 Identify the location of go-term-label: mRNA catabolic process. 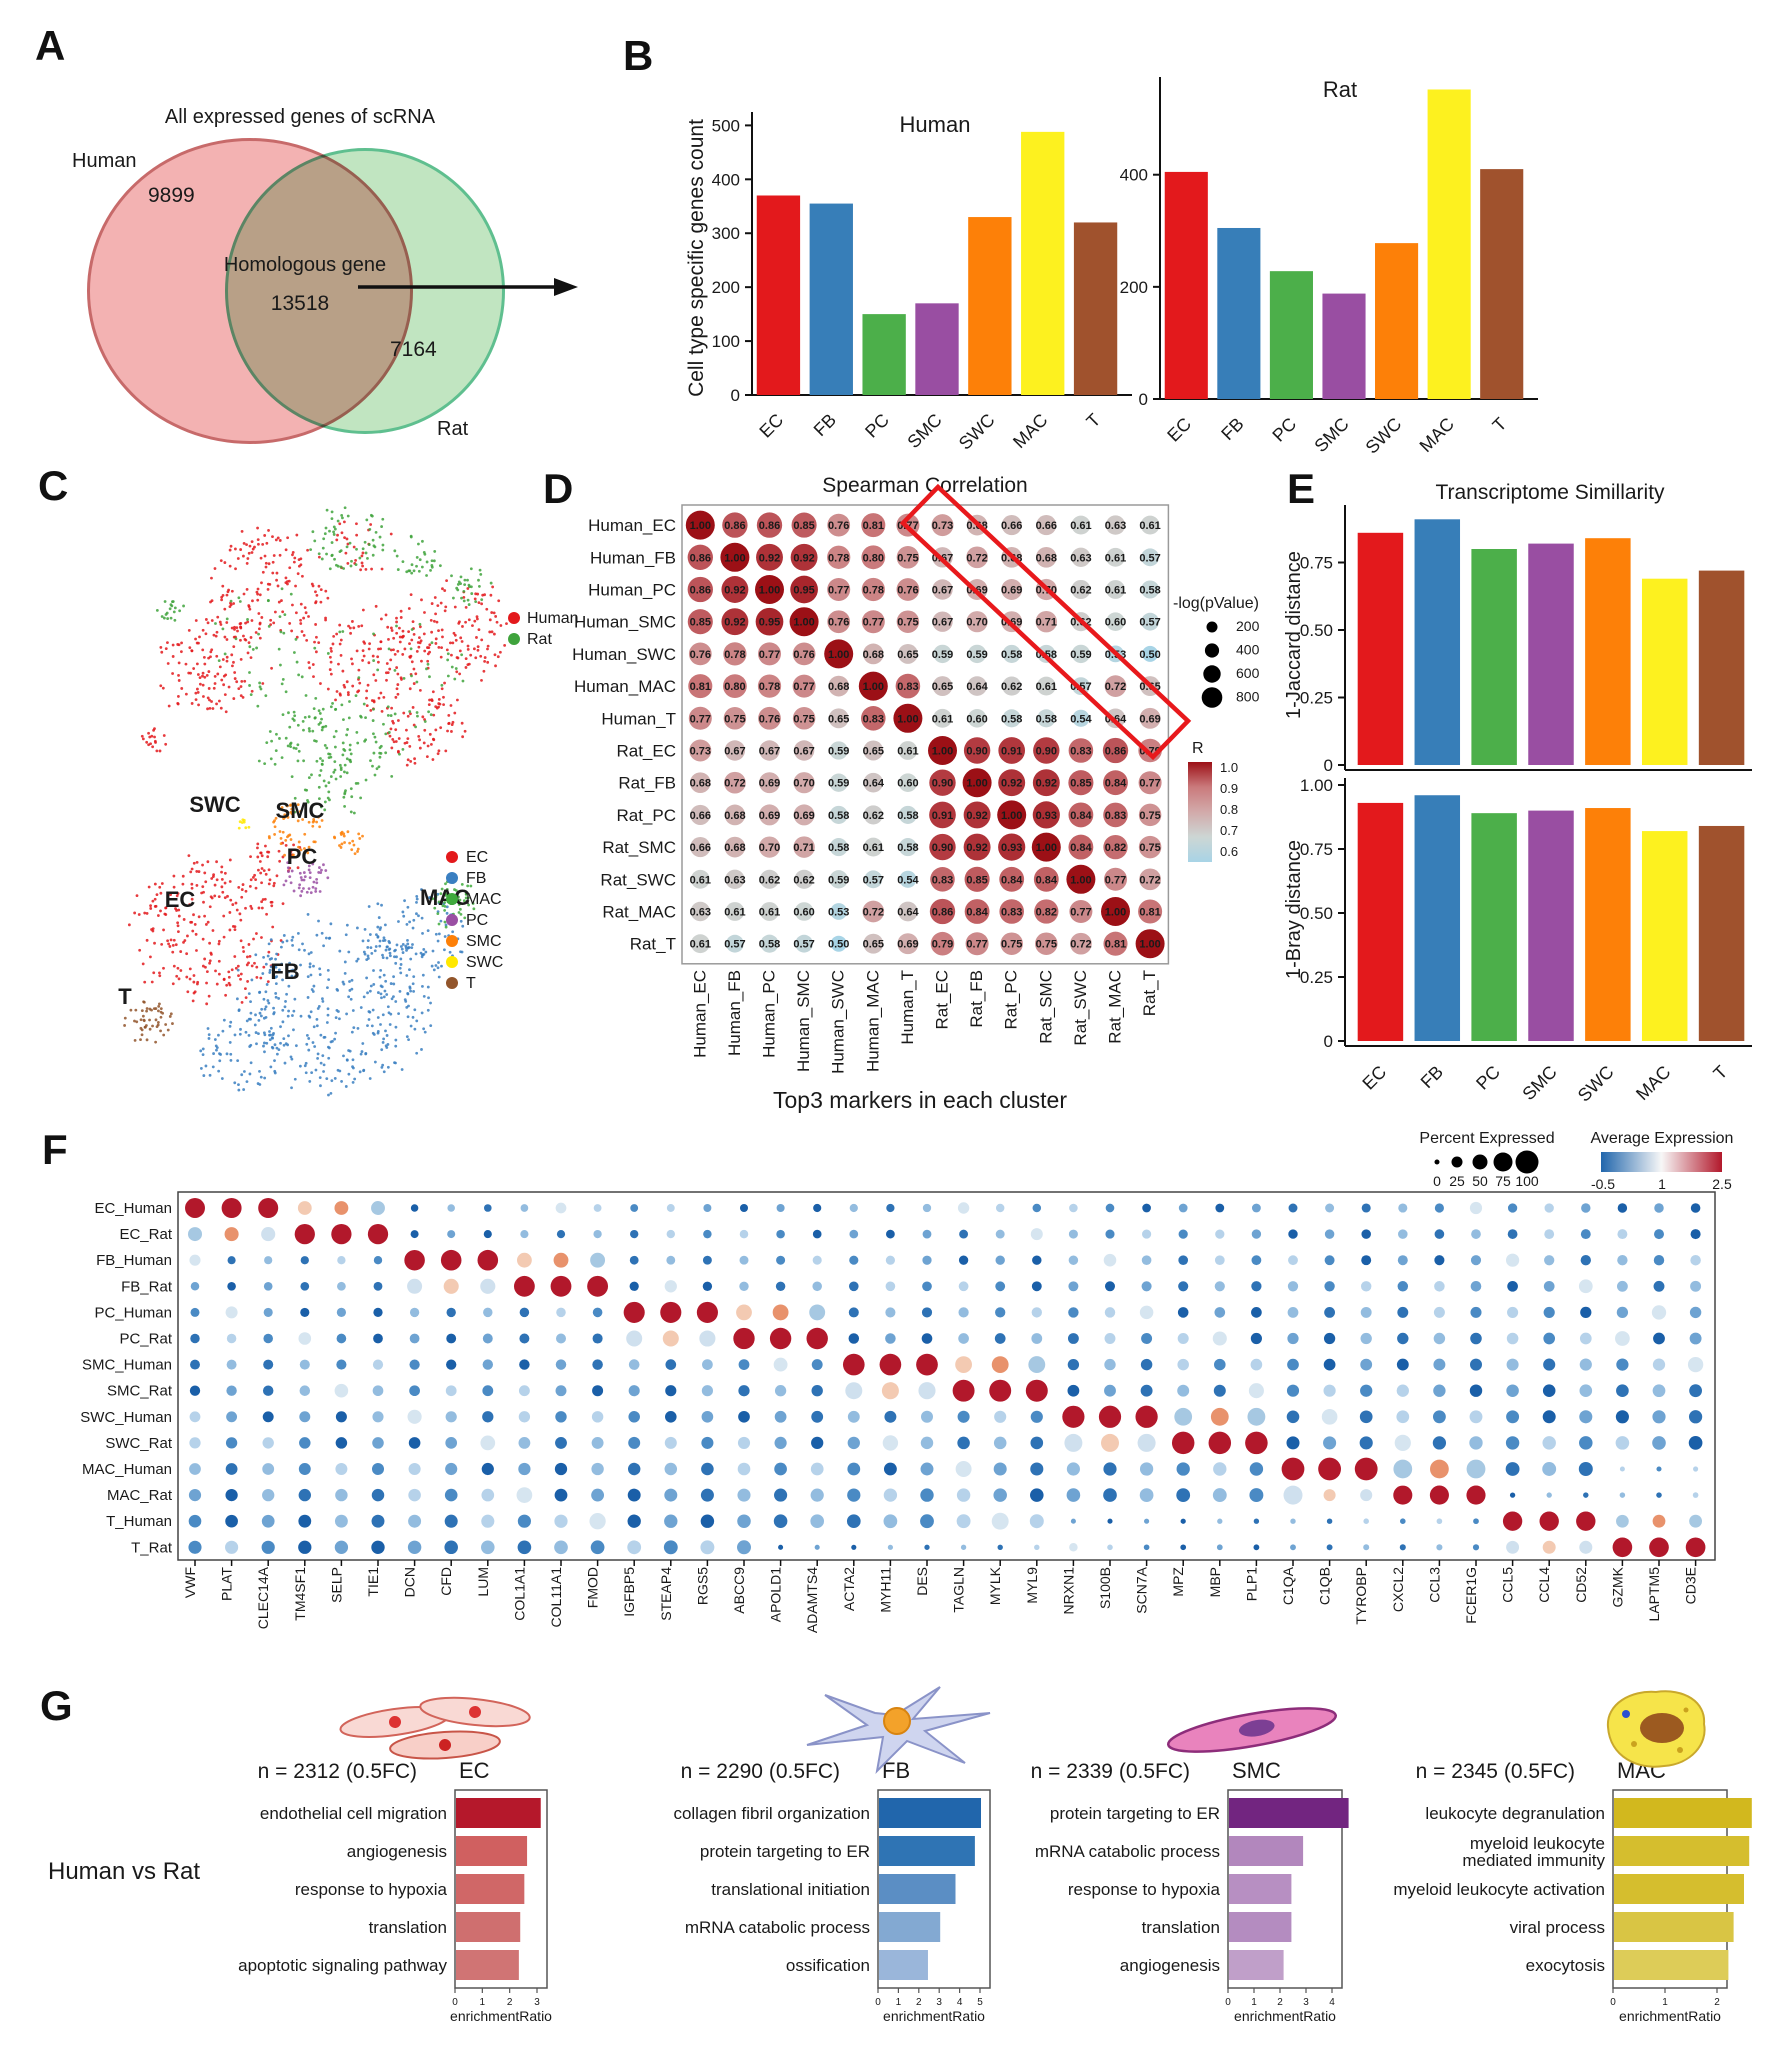
(1127, 1851).